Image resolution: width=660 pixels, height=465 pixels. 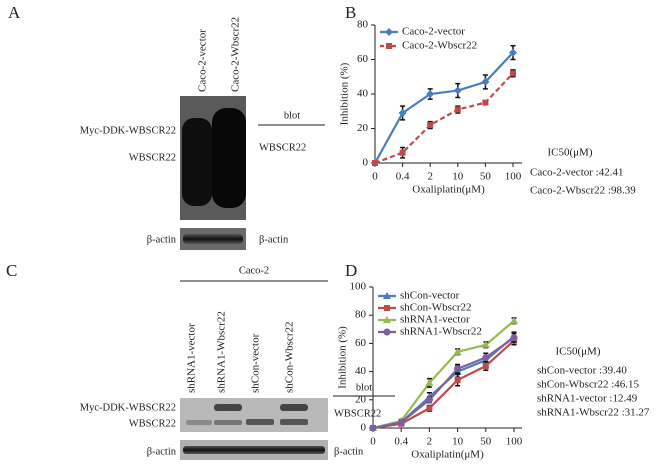 I want to click on panel-label: B, so click(x=350, y=12).